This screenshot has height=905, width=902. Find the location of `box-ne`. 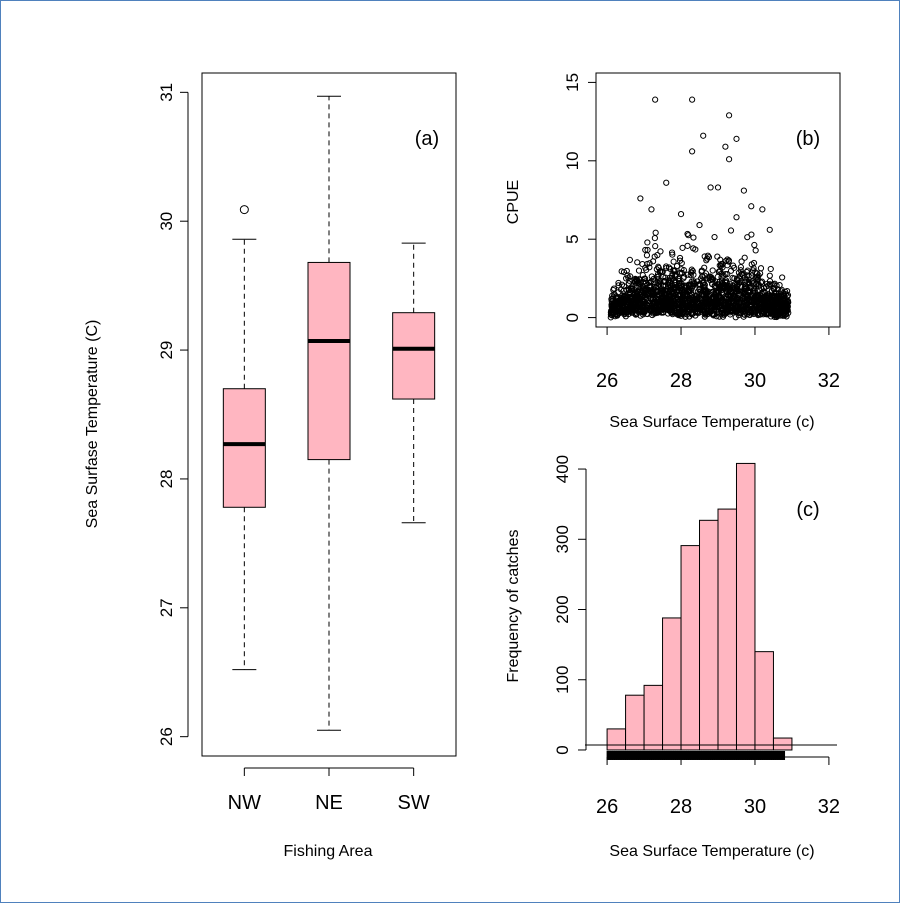

box-ne is located at coordinates (329, 413).